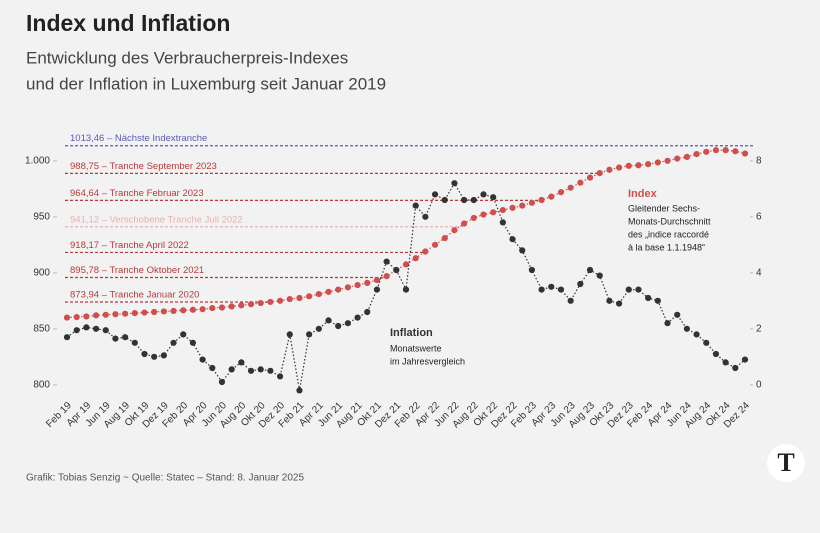  Describe the element at coordinates (411, 333) in the screenshot. I see `series-label: Inflation` at that location.